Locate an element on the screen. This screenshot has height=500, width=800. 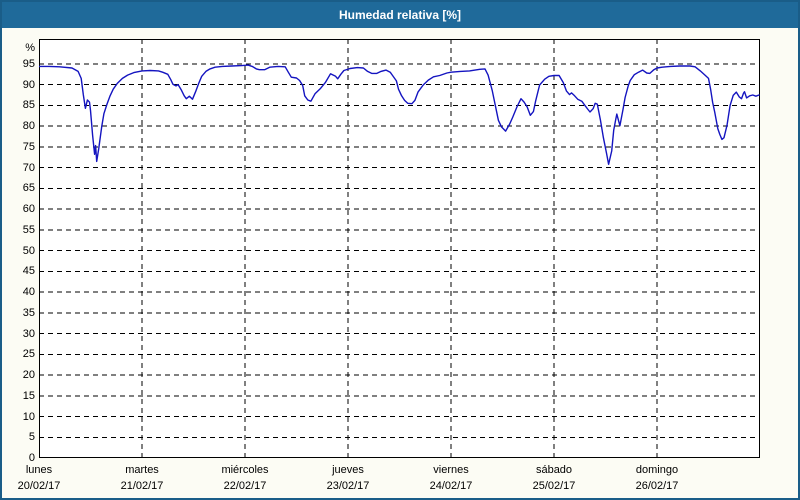
y-tick-label: 85 is located at coordinates (28, 105).